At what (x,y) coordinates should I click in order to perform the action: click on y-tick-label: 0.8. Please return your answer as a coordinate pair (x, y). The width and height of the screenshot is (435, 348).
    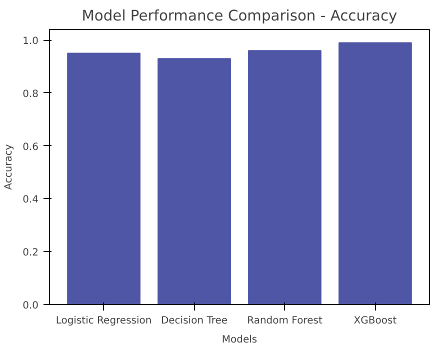
    Looking at the image, I should click on (30, 94).